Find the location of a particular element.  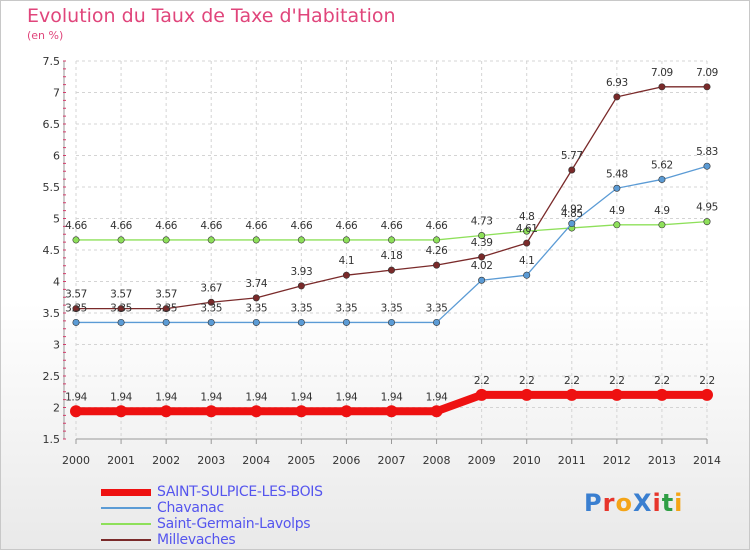

x-tick-label: 2005 is located at coordinates (301, 460).